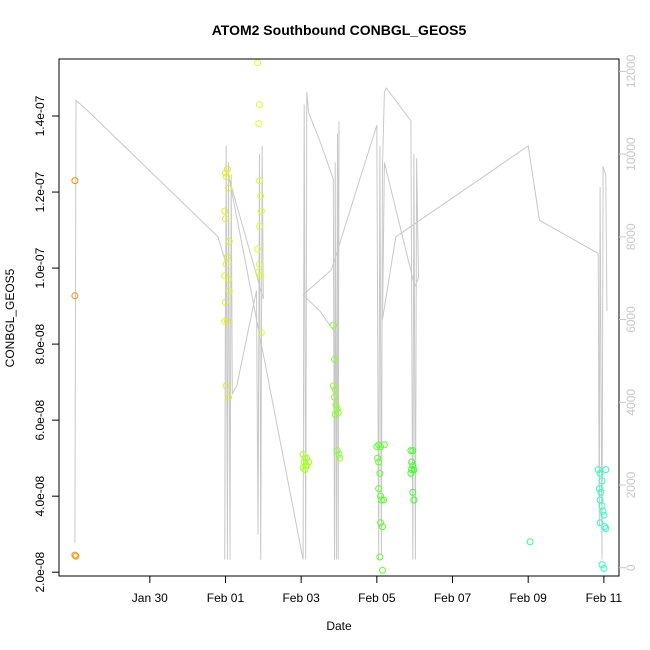 The height and width of the screenshot is (650, 650). I want to click on x-tick-label: Feb 05, so click(377, 598).